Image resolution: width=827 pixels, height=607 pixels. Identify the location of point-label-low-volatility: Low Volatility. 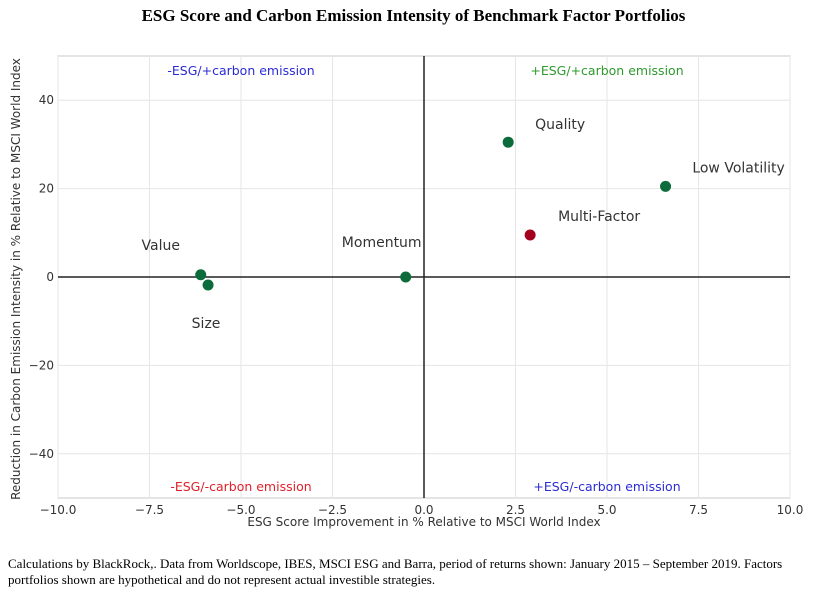
(738, 168).